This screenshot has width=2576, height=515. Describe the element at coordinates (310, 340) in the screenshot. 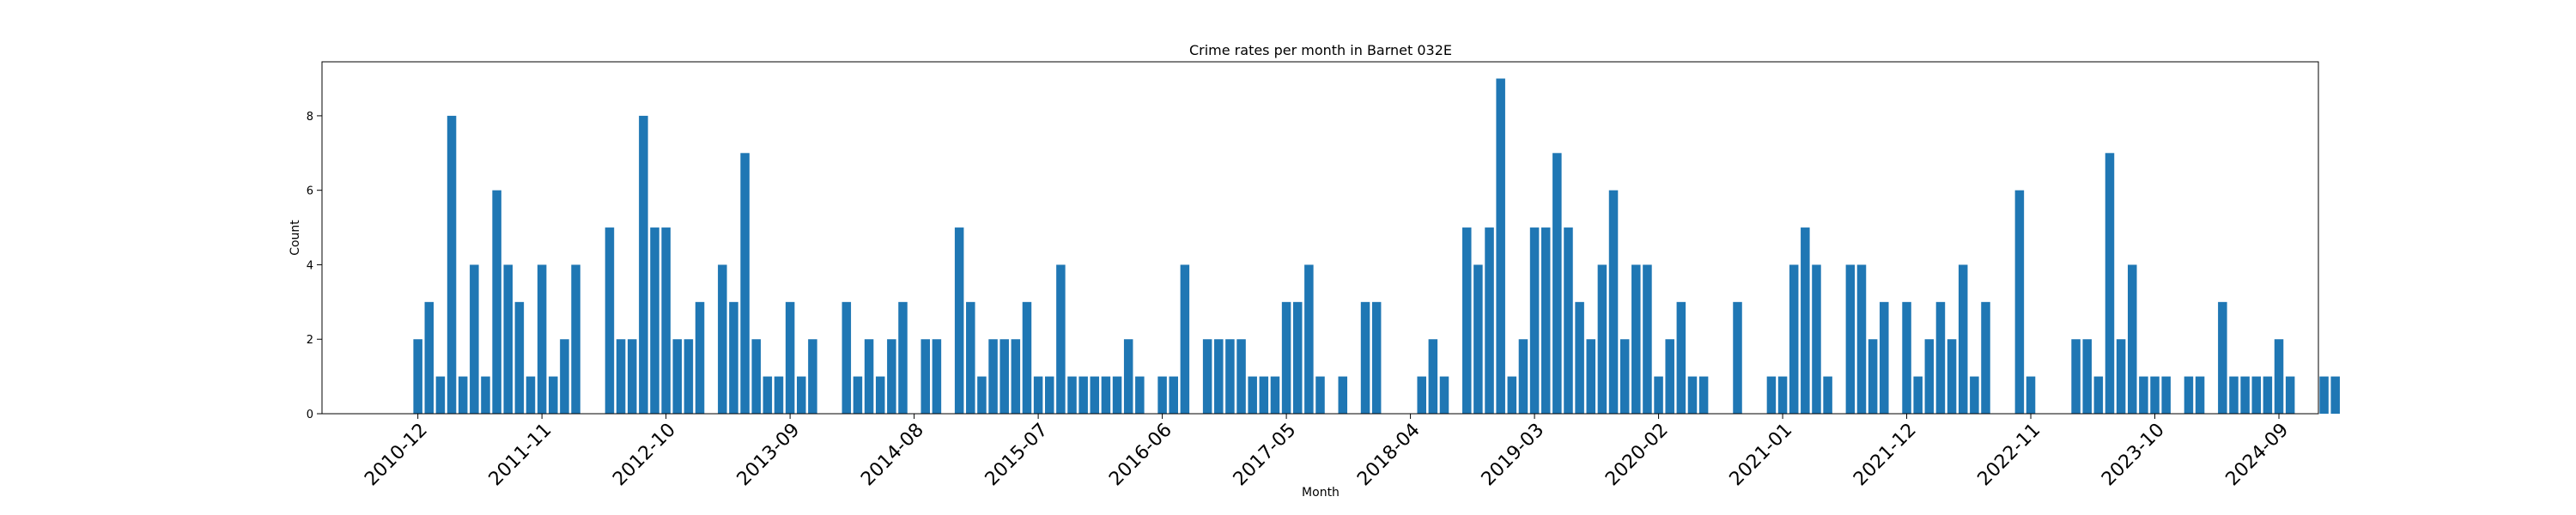

I see `y-tick-label: 2` at that location.